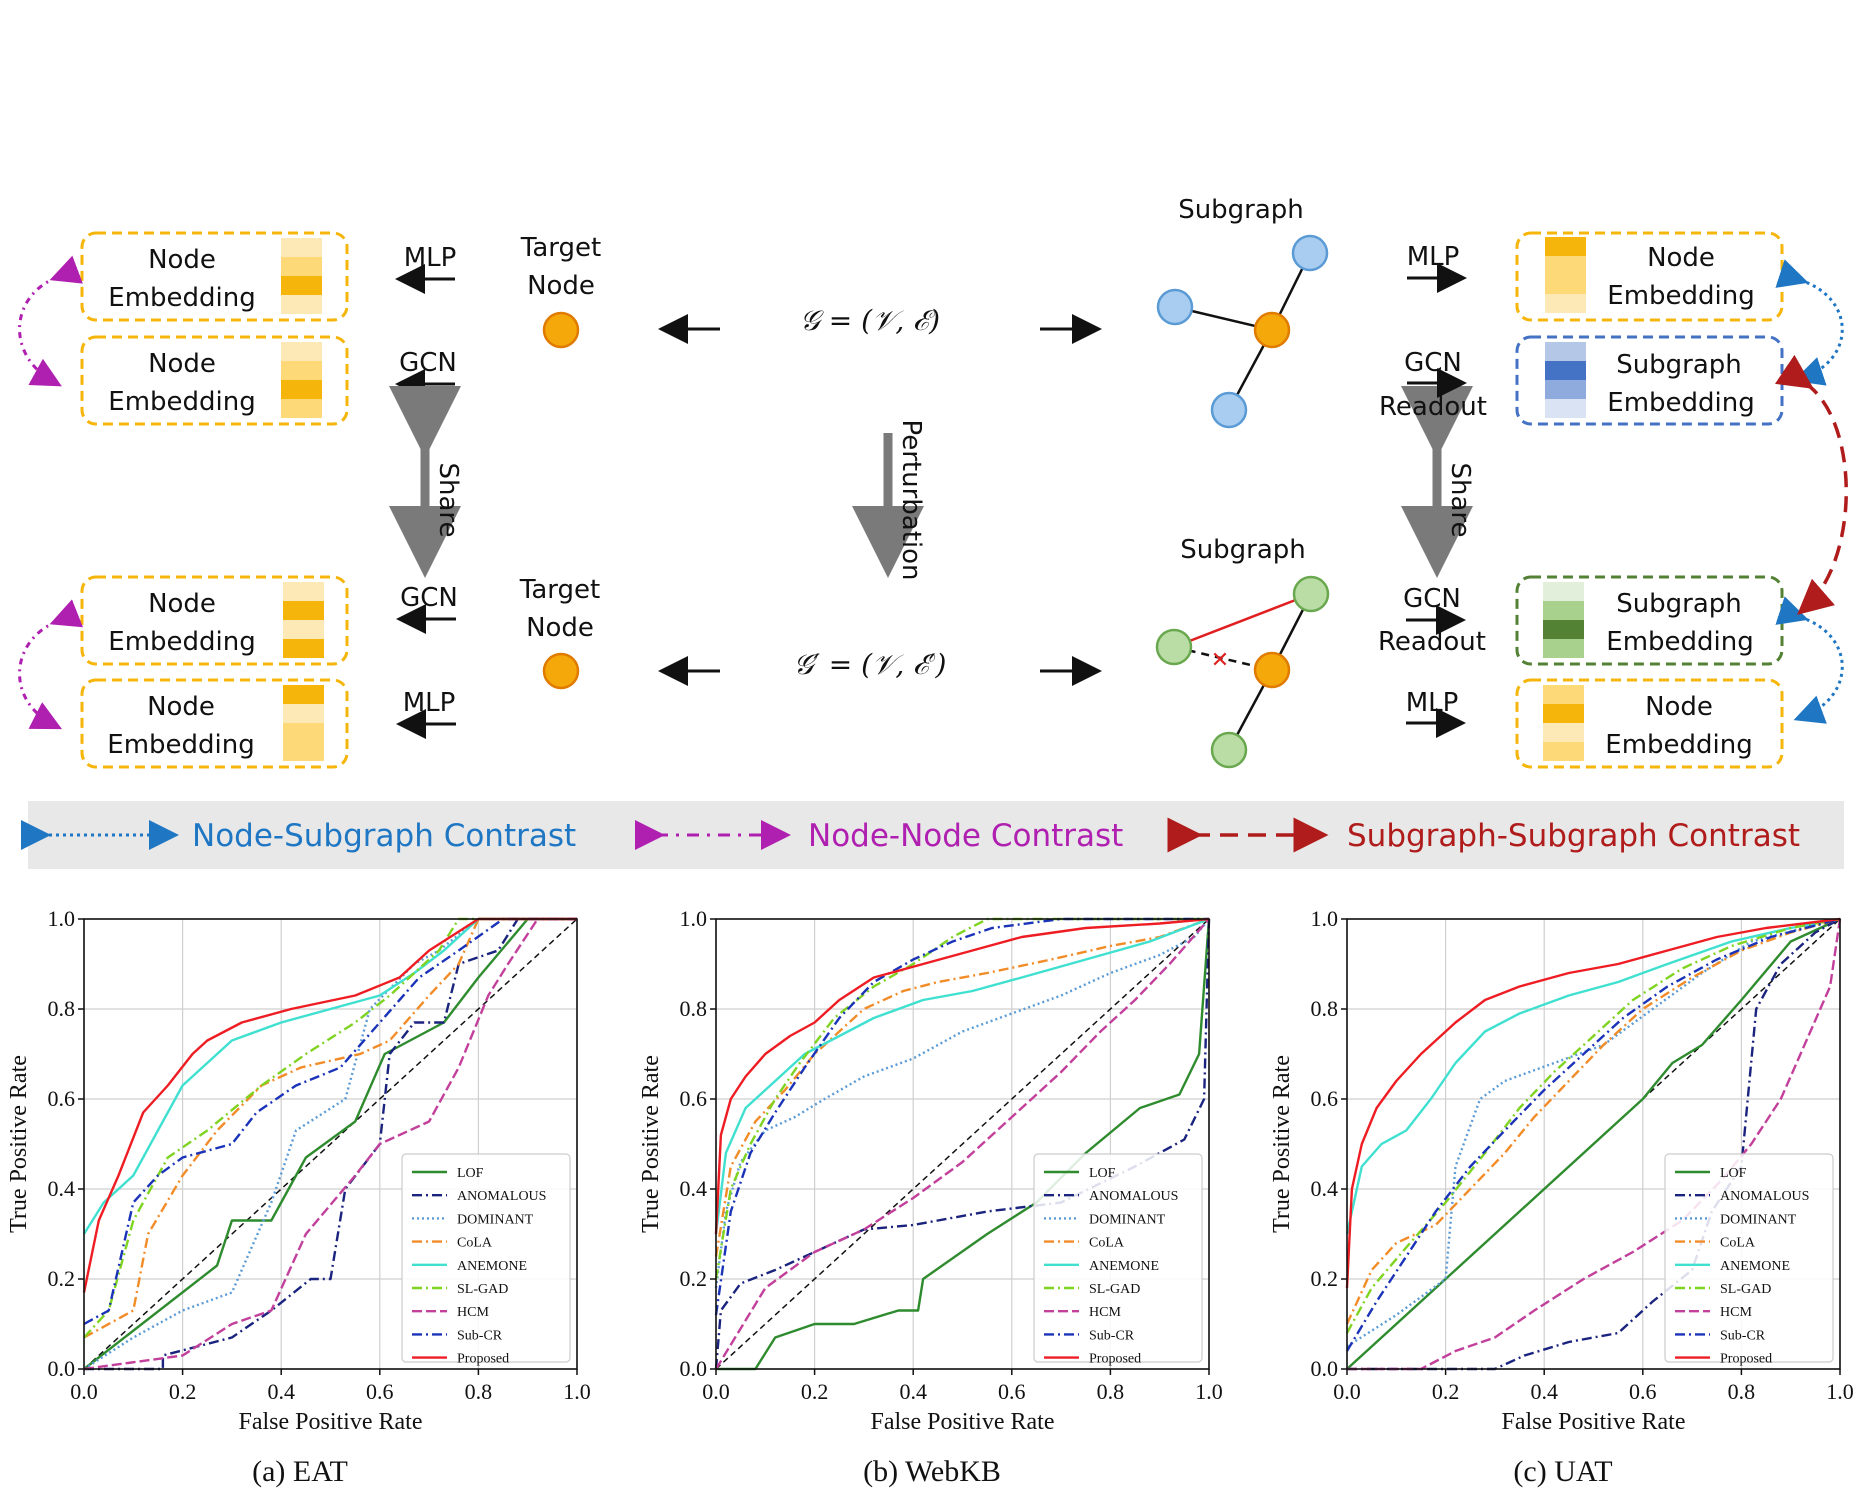  What do you see at coordinates (62, 1098) in the screenshot?
I see `y-tick-label: 0.6` at bounding box center [62, 1098].